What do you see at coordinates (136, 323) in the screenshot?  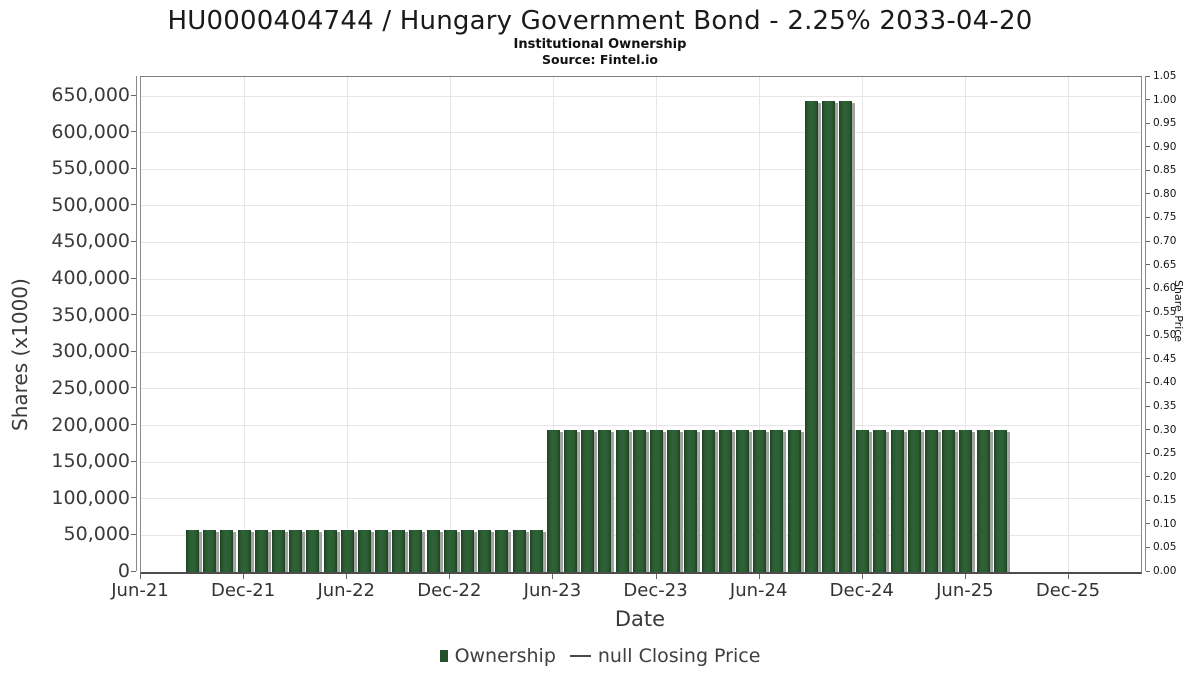 I see `left-axis-spine` at bounding box center [136, 323].